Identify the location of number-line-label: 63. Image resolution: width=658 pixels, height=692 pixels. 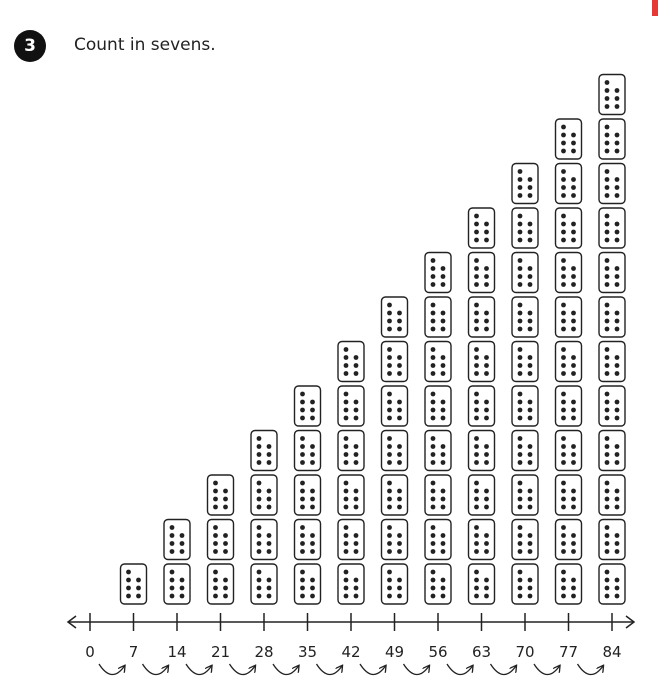
(481, 652).